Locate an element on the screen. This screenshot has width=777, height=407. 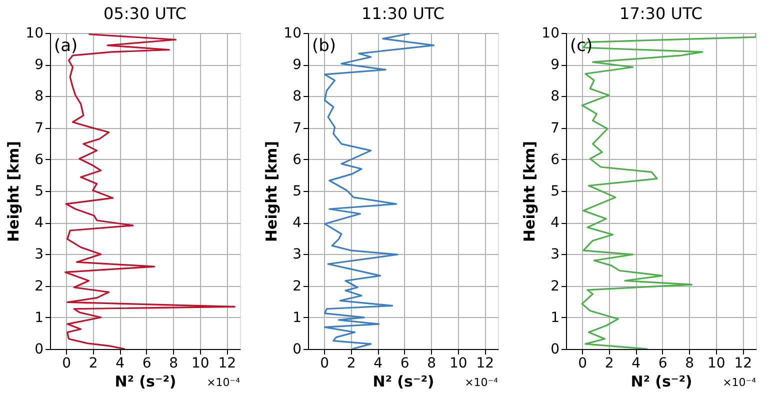
chart-title: 11:30 UTC is located at coordinates (403, 13).